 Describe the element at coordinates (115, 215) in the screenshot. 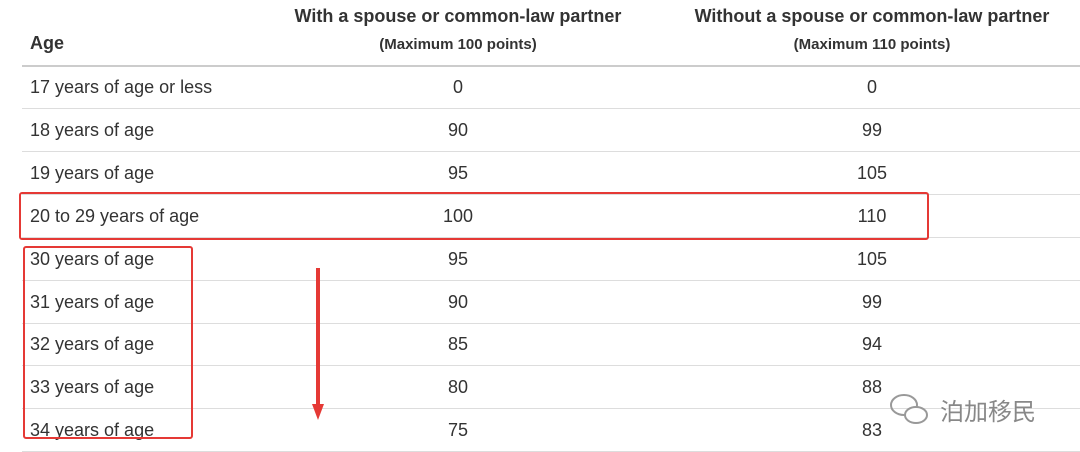

I see `age-cell: 20 to 29 years of age` at that location.